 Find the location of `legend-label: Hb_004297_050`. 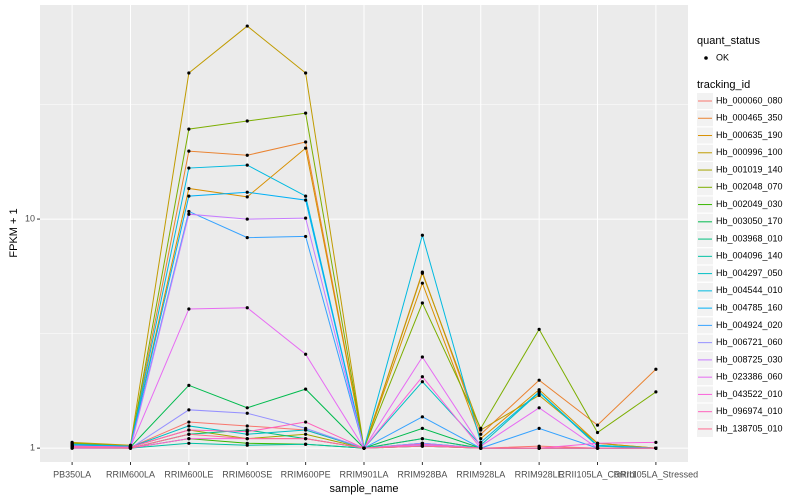

legend-label: Hb_004297_050 is located at coordinates (749, 273).